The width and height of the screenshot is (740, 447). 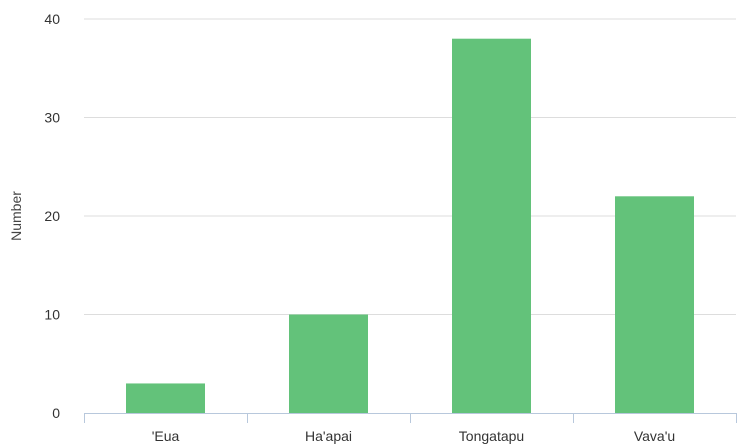 What do you see at coordinates (166, 436) in the screenshot?
I see `x-tick-label-0: 'Eua` at bounding box center [166, 436].